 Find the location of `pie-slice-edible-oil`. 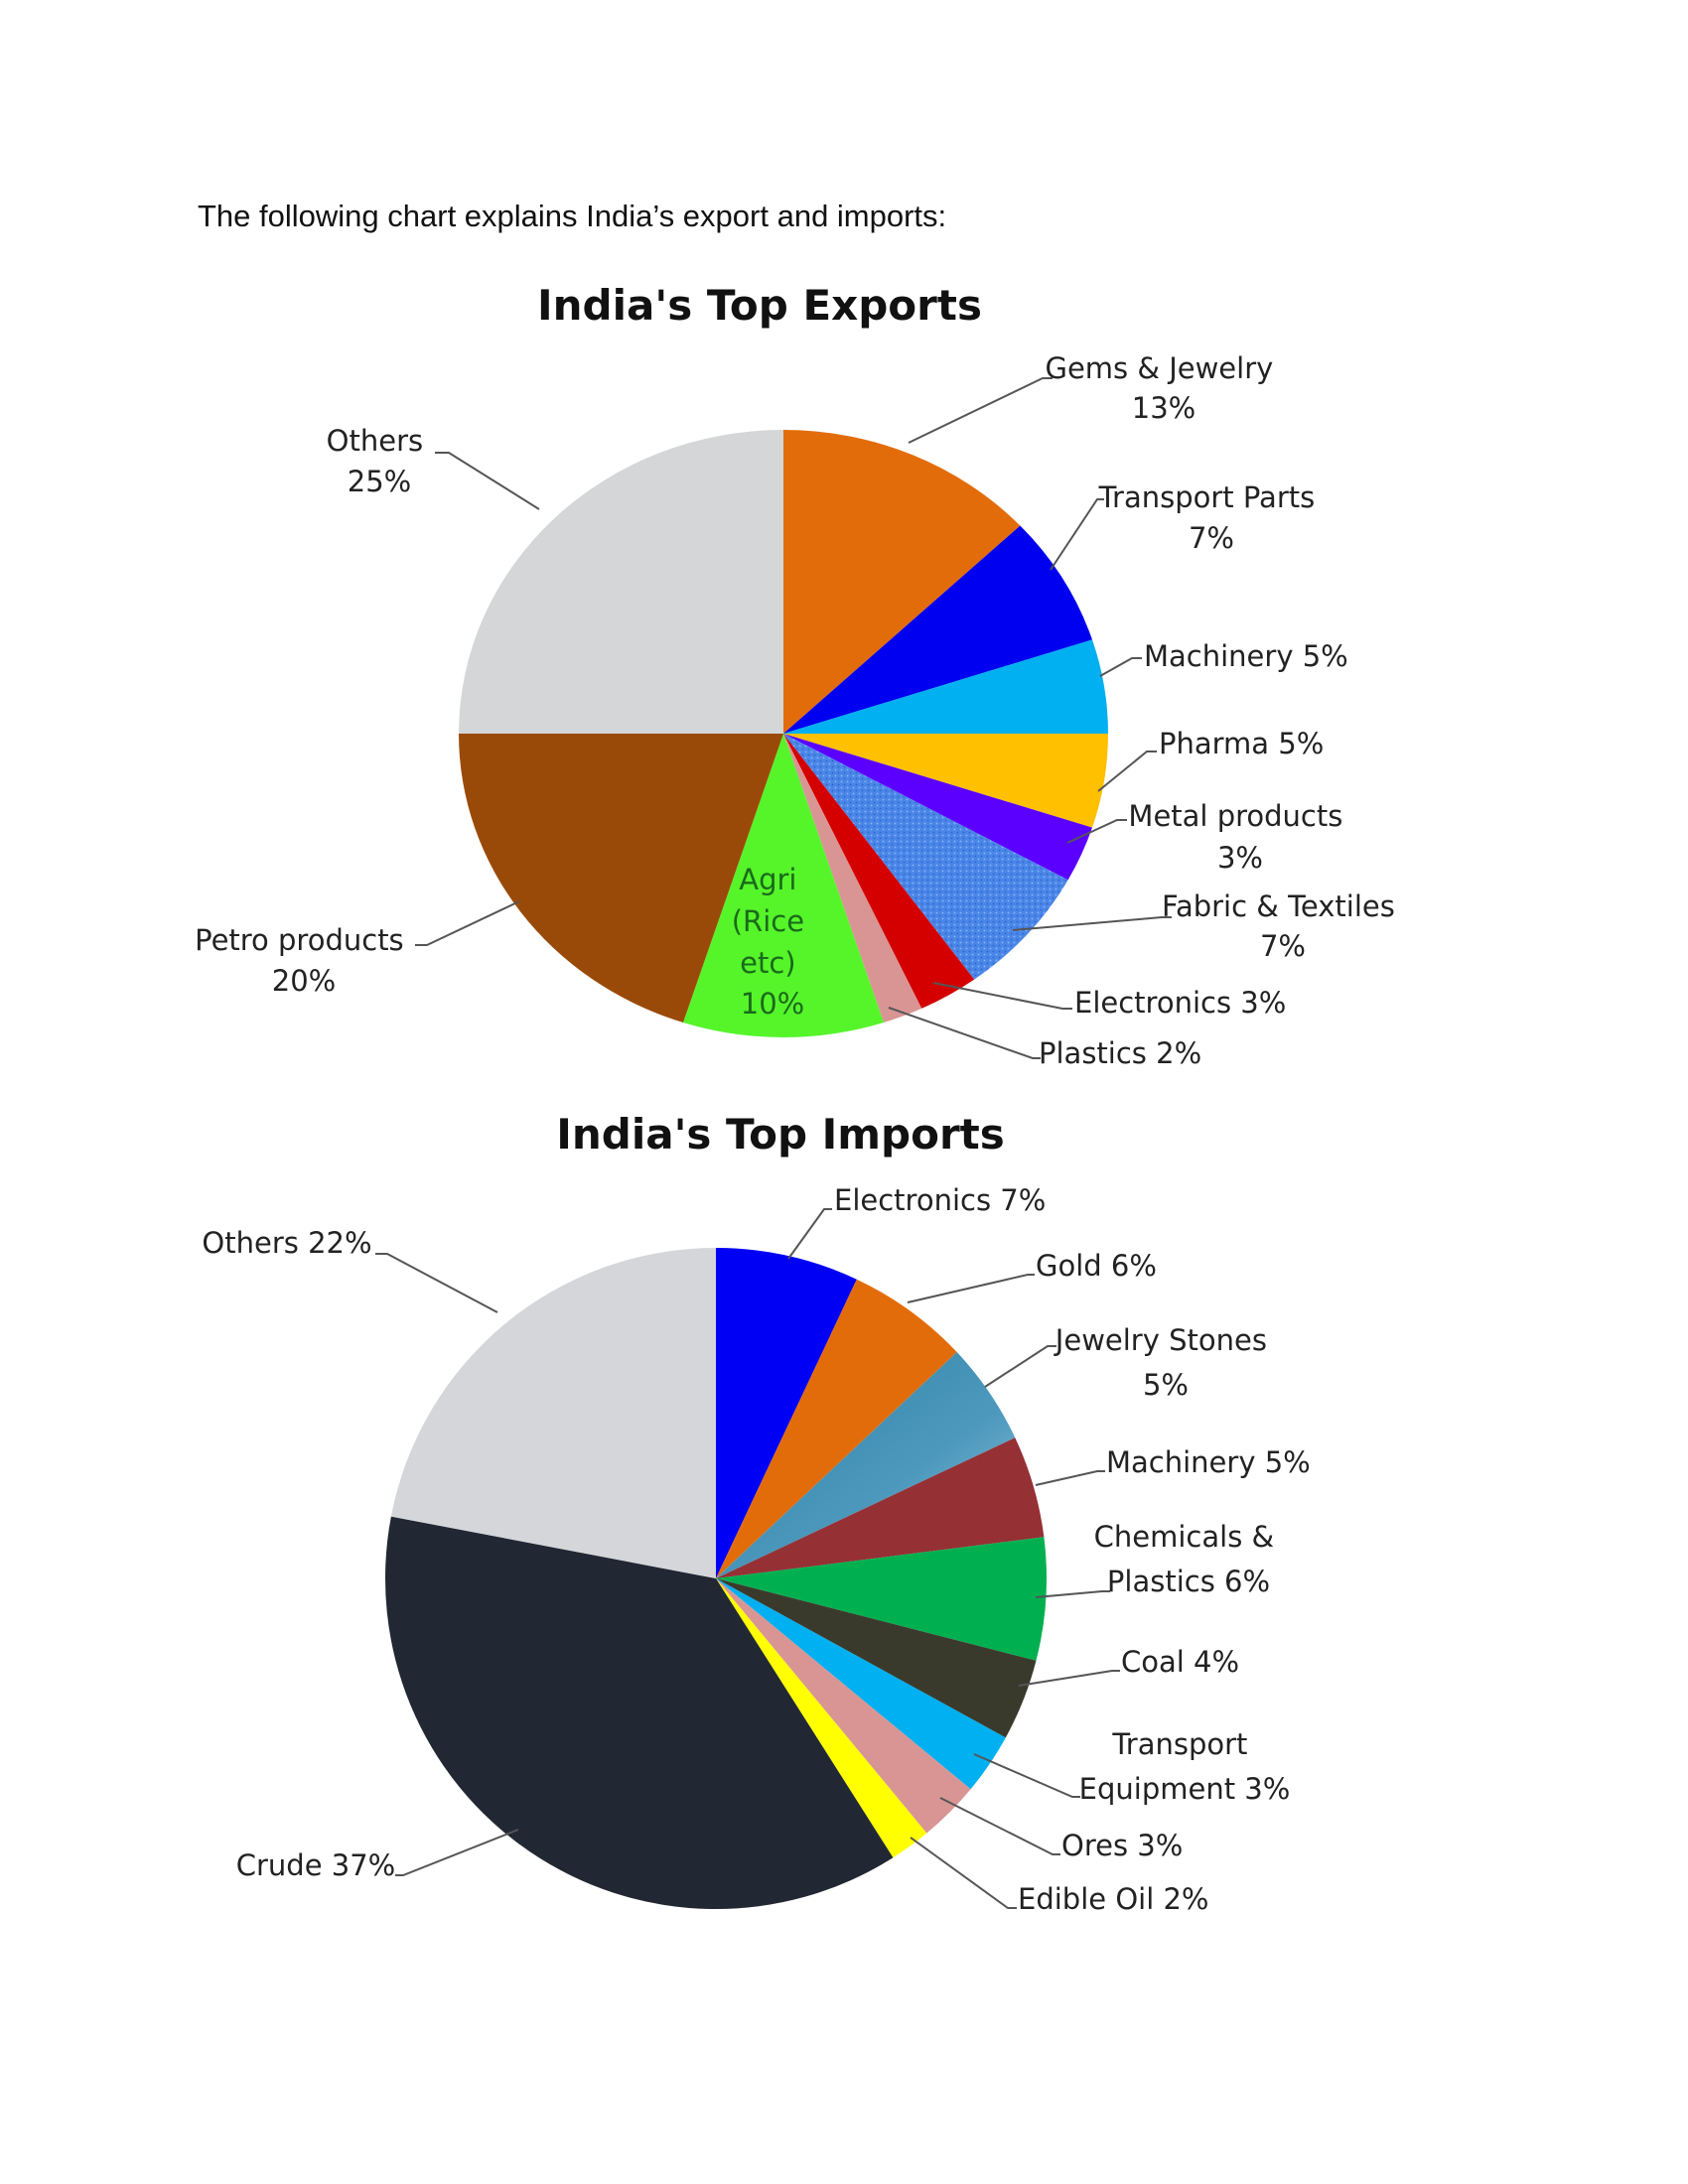

pie-slice-edible-oil is located at coordinates (821, 1718).